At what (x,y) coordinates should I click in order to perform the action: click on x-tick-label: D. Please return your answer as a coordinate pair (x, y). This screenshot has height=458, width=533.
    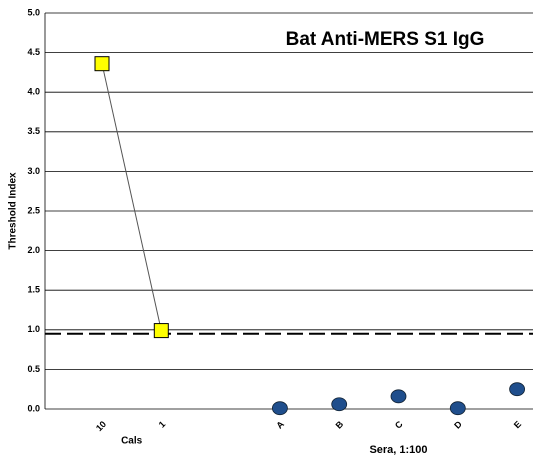
    Looking at the image, I should click on (458, 425).